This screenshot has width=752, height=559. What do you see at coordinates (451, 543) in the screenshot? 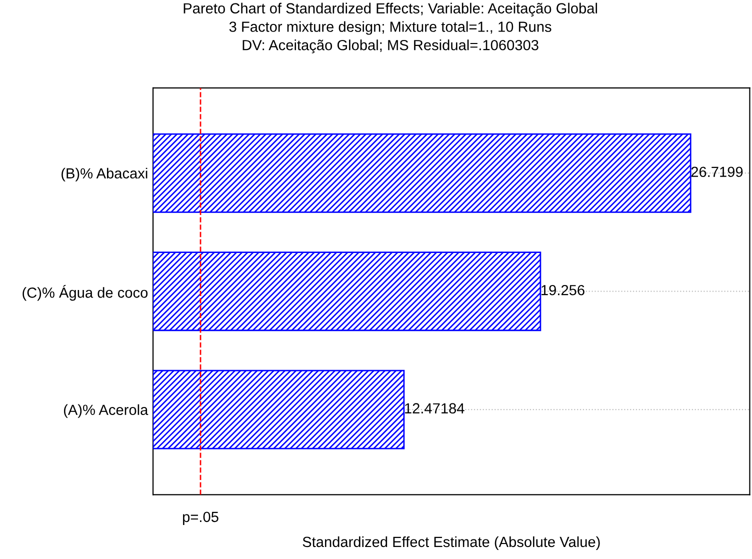
I see `x-axis-title: Standardized Effect Estimate (Absolute Value)` at bounding box center [451, 543].